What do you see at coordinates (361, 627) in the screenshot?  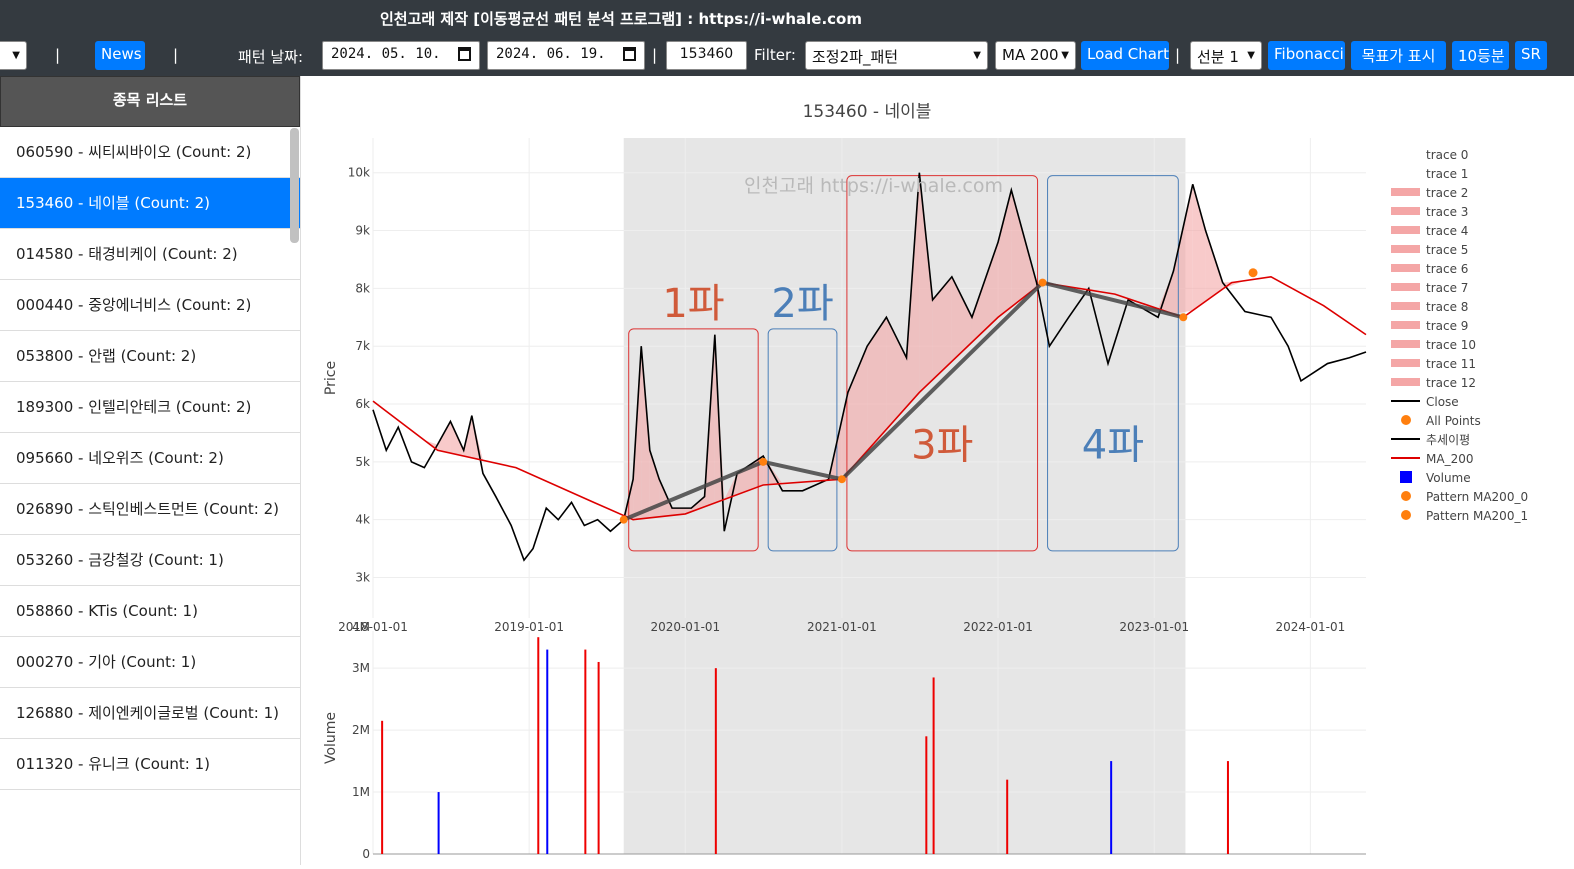 I see `y2-tick-label: 4M` at bounding box center [361, 627].